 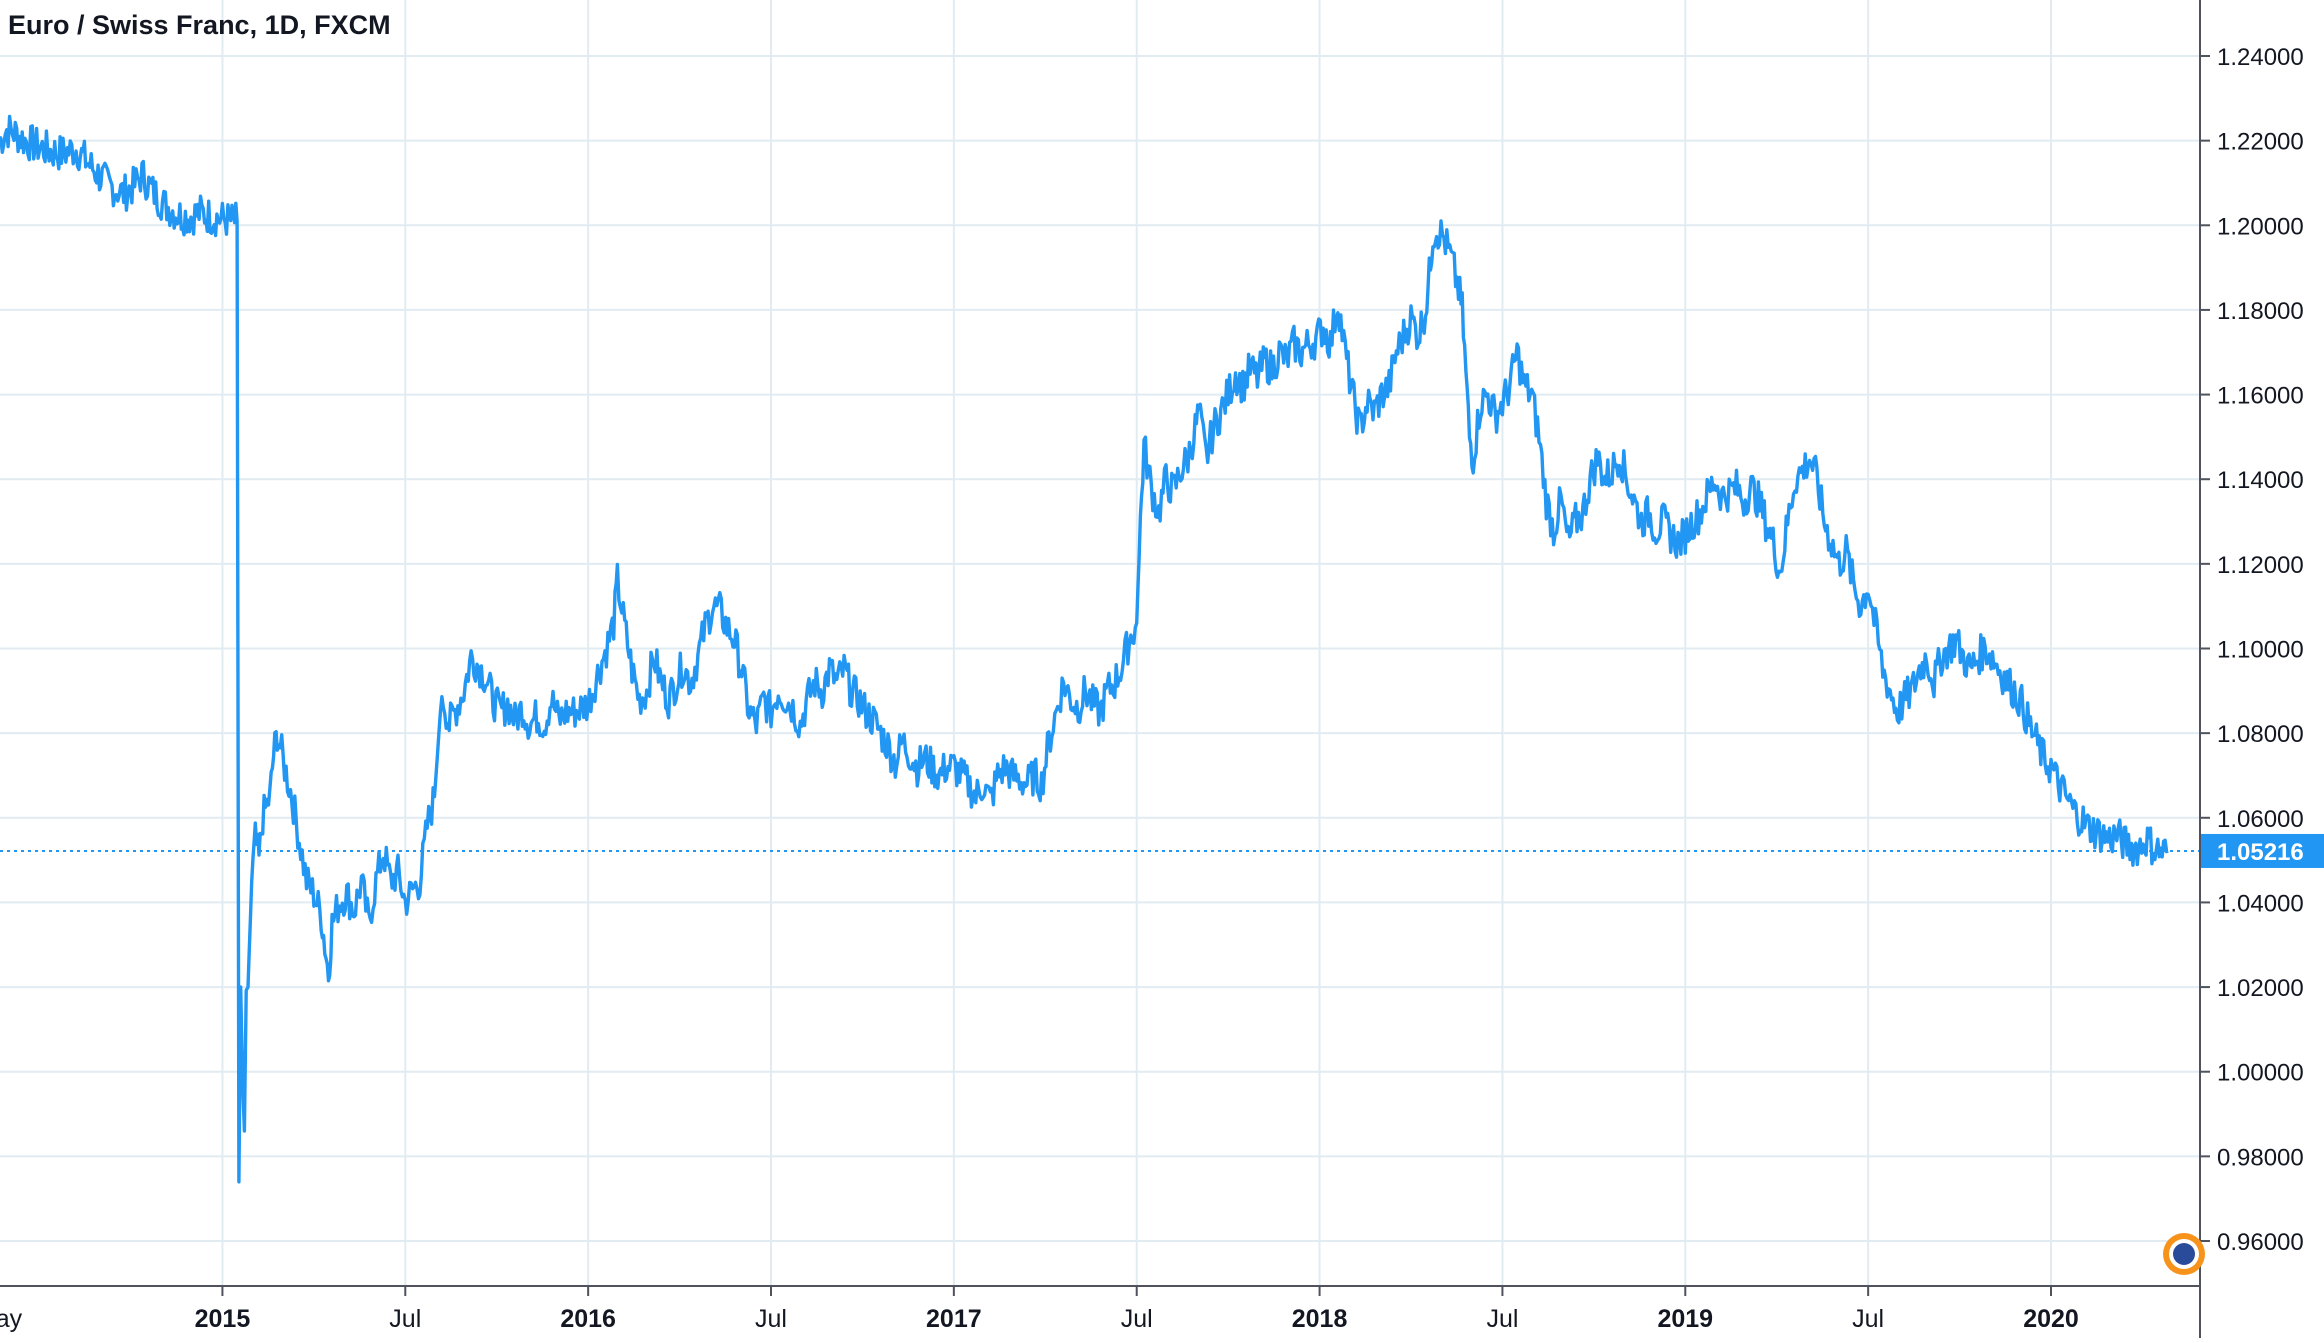 What do you see at coordinates (2260, 142) in the screenshot?
I see `y-tick-label: 1.22000` at bounding box center [2260, 142].